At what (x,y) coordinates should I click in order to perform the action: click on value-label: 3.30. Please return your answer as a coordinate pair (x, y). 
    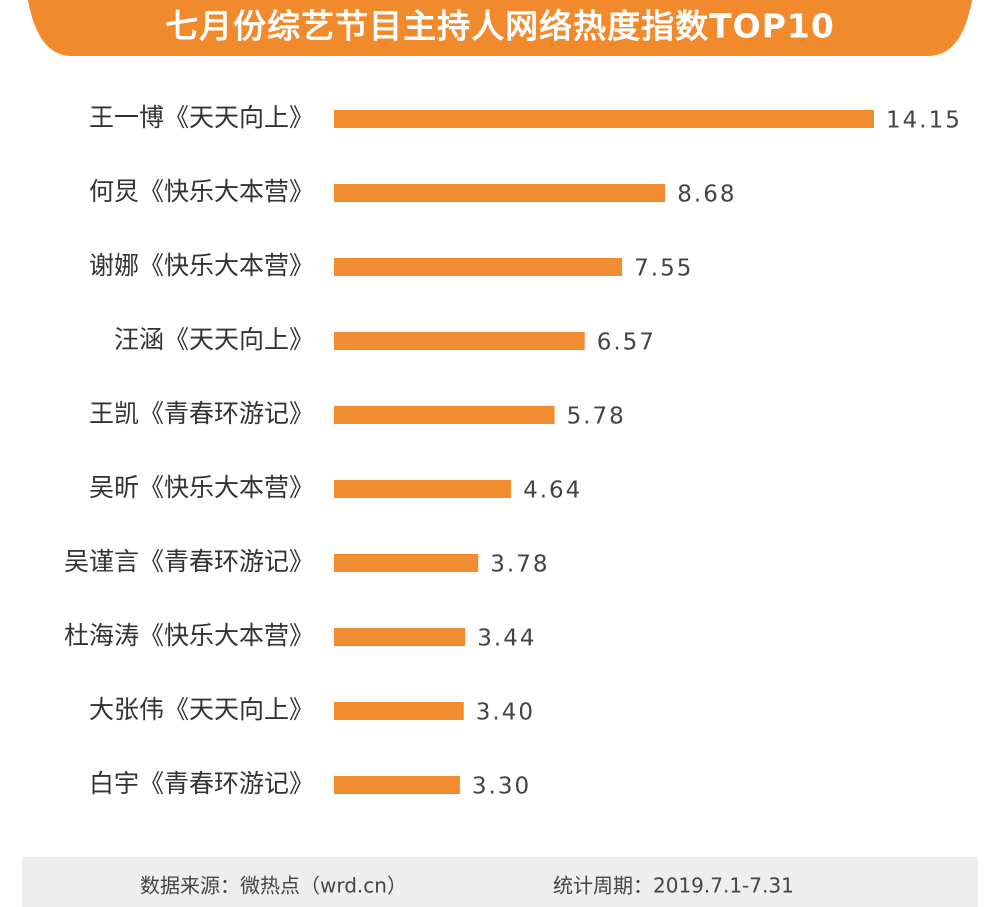
    Looking at the image, I should click on (501, 787).